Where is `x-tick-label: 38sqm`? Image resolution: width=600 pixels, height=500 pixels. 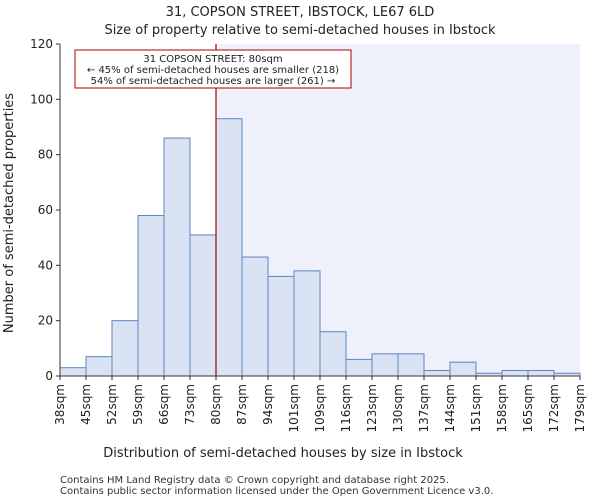 x-tick-label: 38sqm is located at coordinates (60, 404).